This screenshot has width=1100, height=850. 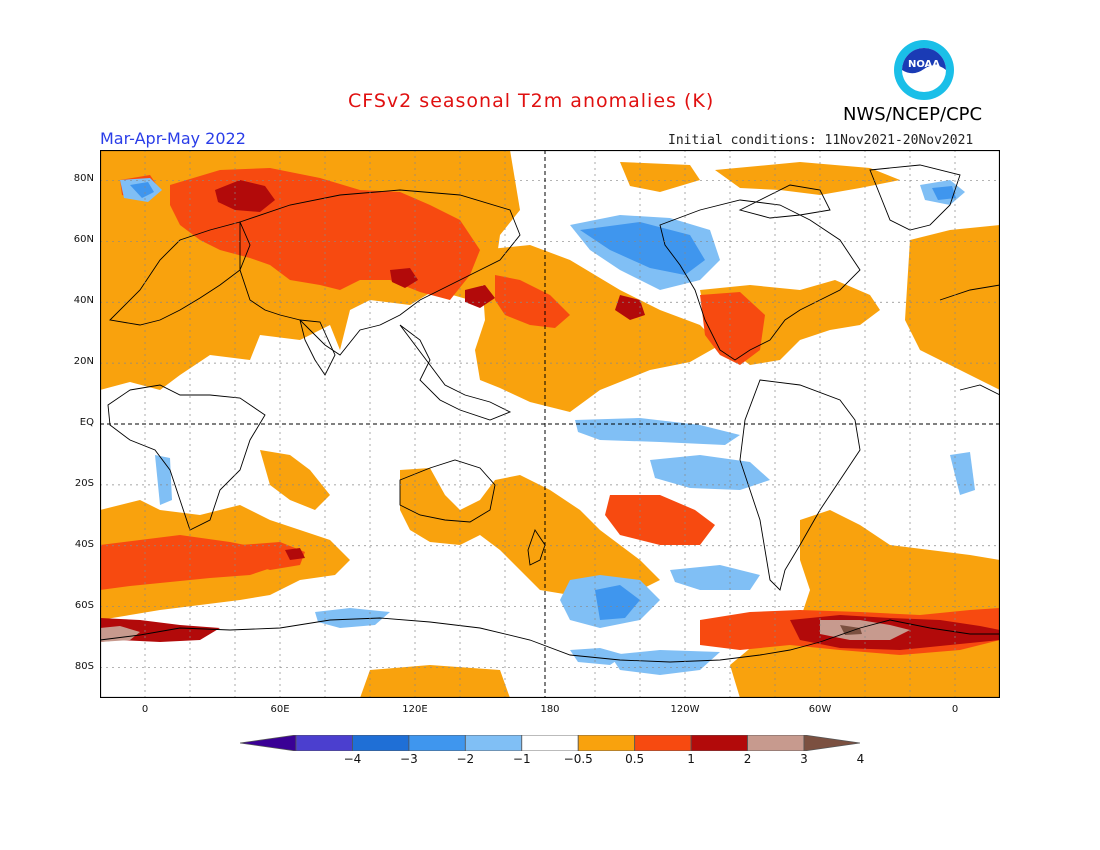 I want to click on colorbar-tick-label: −3, so click(x=409, y=759).